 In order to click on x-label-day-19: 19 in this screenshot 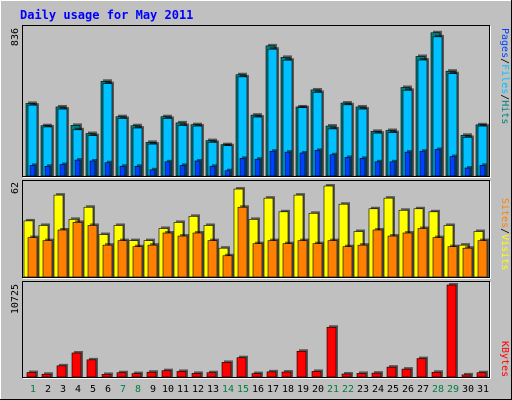, I will do `click(303, 389)`.